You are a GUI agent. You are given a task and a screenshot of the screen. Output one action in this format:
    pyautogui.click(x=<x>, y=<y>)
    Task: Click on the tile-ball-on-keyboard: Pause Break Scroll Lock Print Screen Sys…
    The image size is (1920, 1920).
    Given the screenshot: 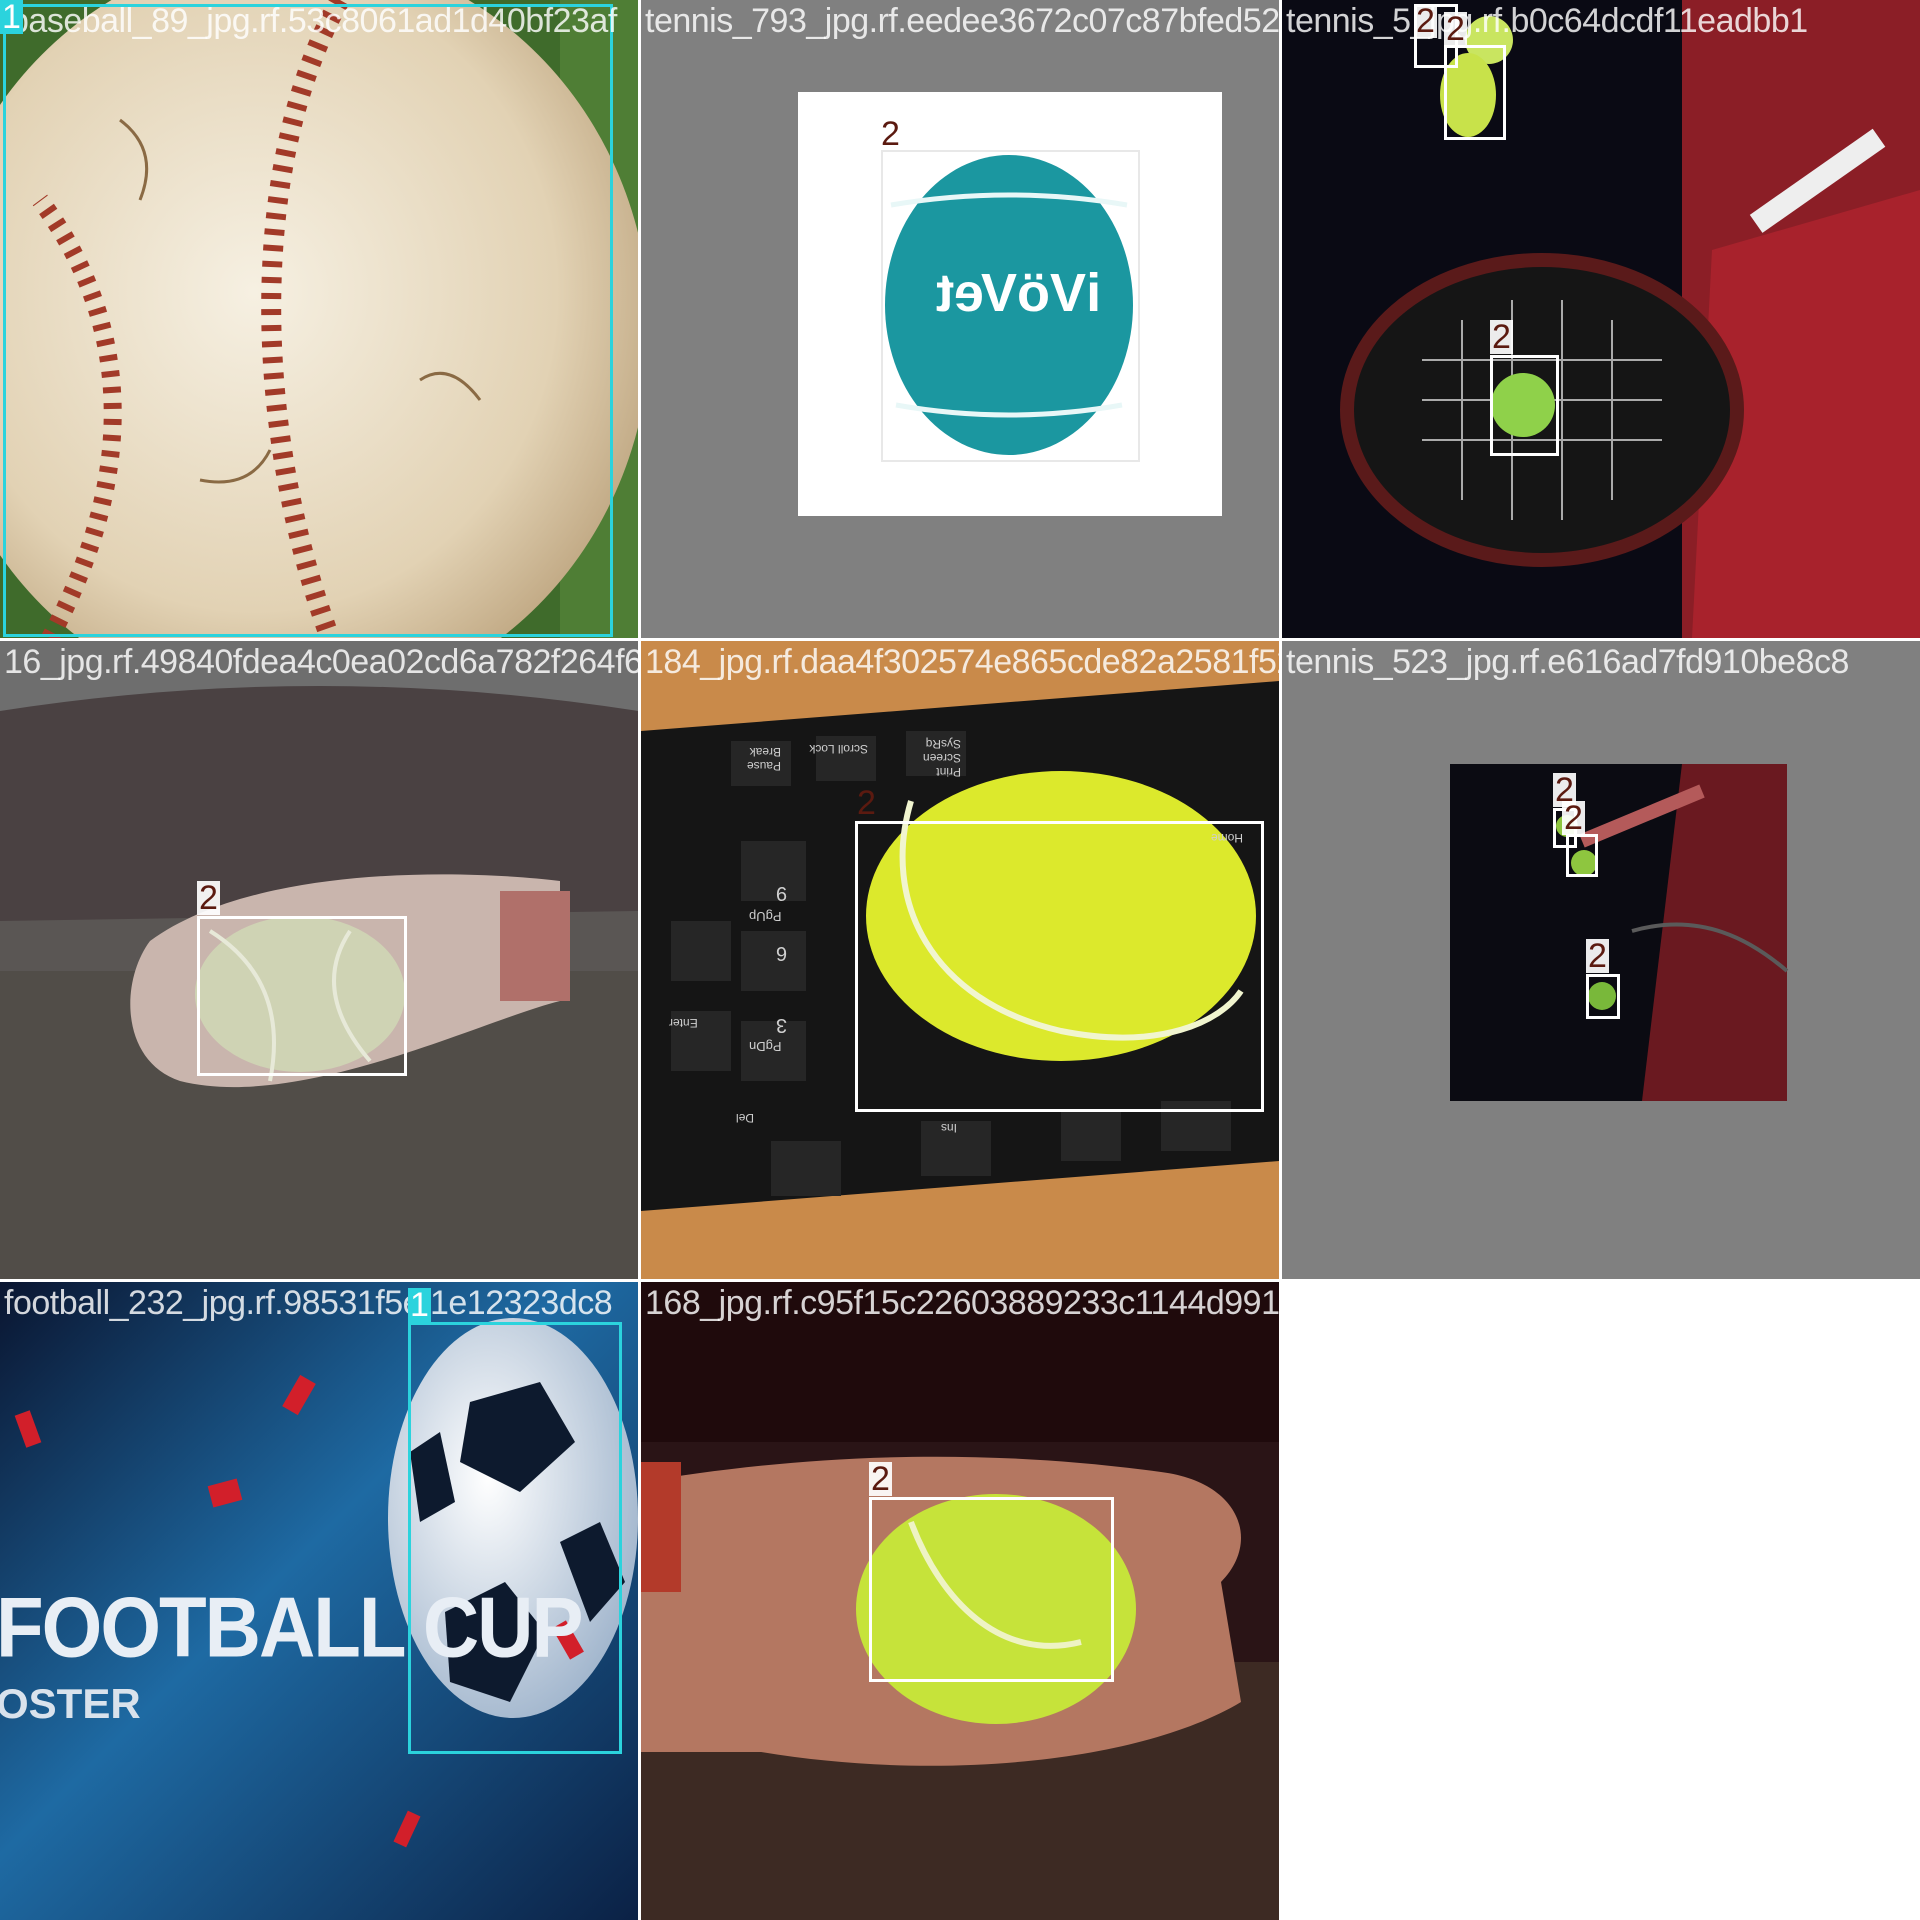 What is the action you would take?
    pyautogui.click(x=960, y=960)
    